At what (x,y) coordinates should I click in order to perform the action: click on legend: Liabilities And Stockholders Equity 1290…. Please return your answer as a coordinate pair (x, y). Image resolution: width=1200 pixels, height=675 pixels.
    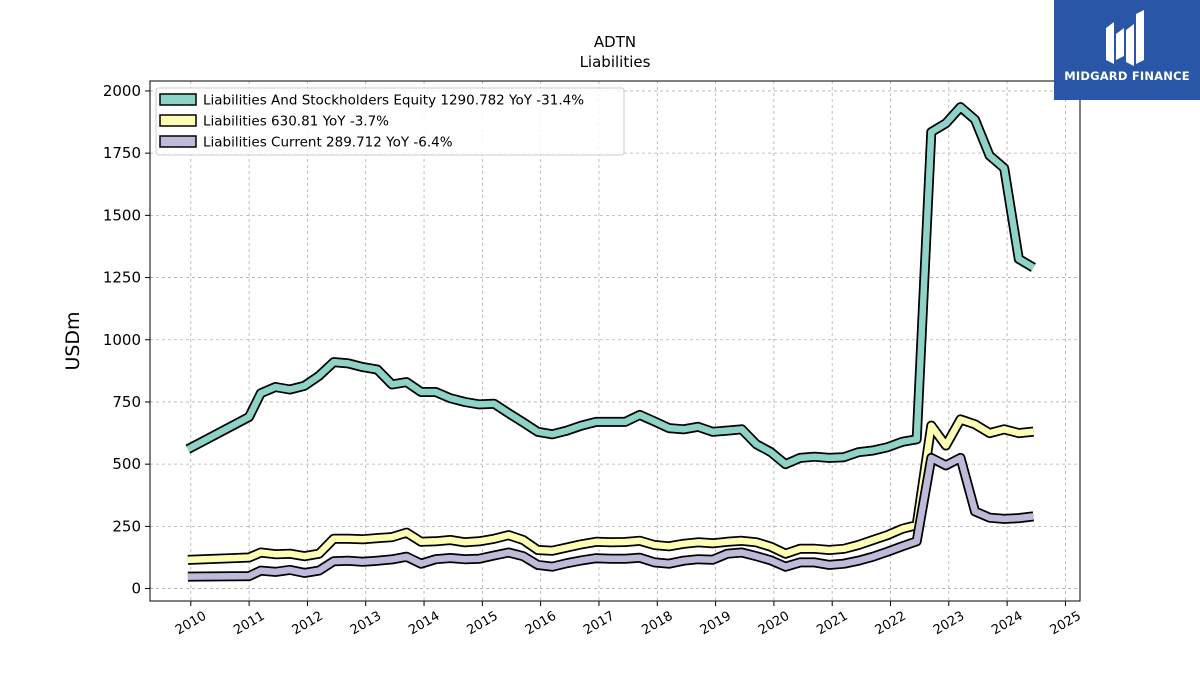
    Looking at the image, I should click on (390, 121).